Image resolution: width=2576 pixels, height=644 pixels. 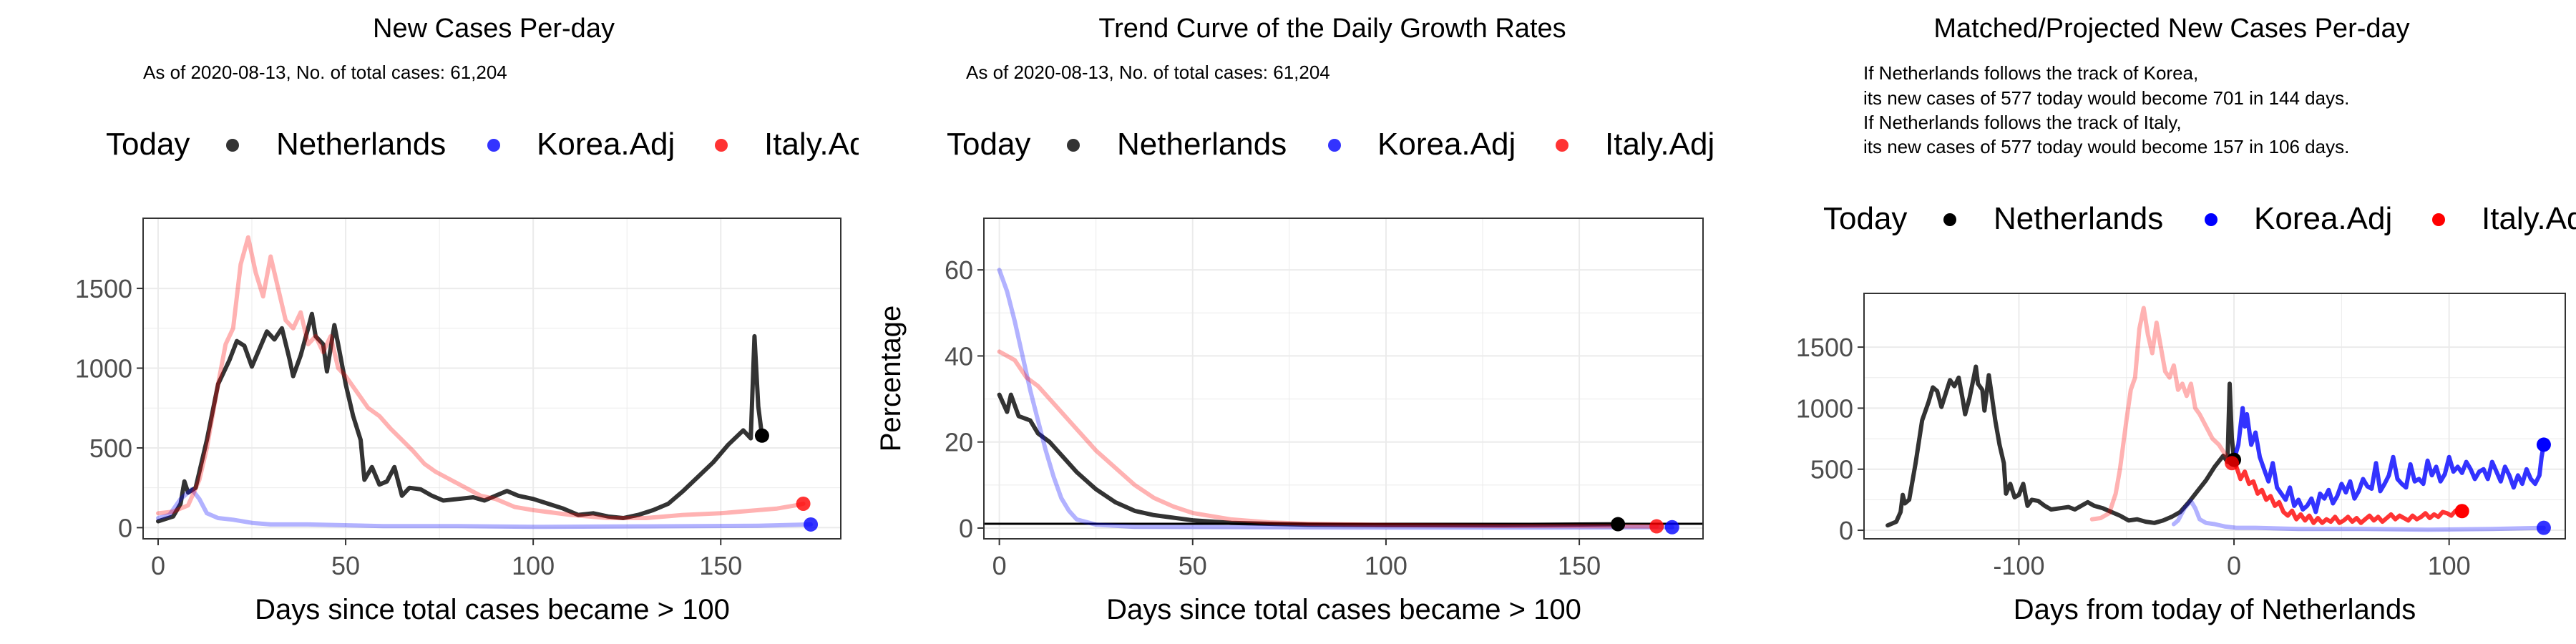 I want to click on x-tick-label: -100, so click(x=2018, y=565).